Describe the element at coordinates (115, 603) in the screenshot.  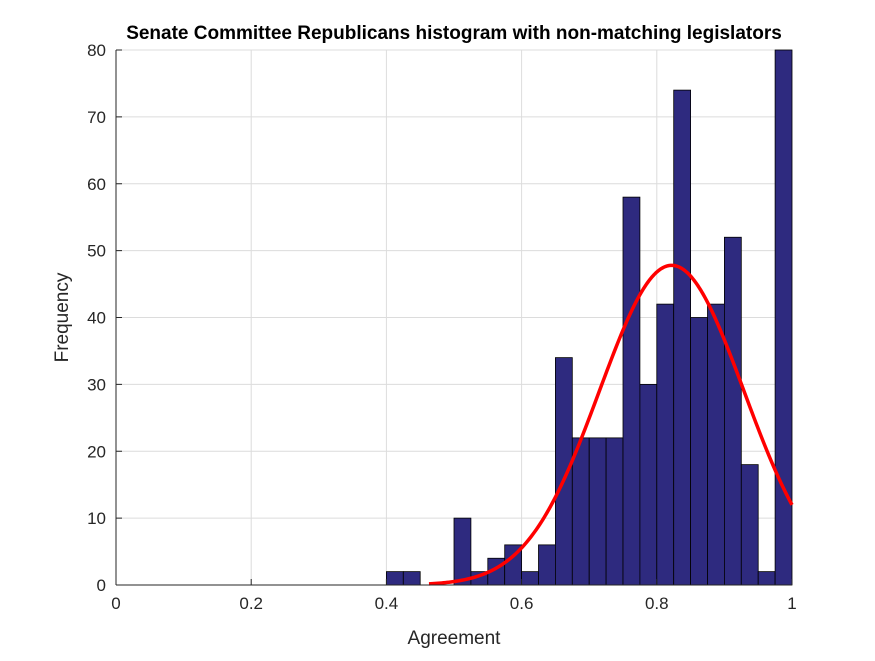
I see `x-tick-label: 0` at that location.